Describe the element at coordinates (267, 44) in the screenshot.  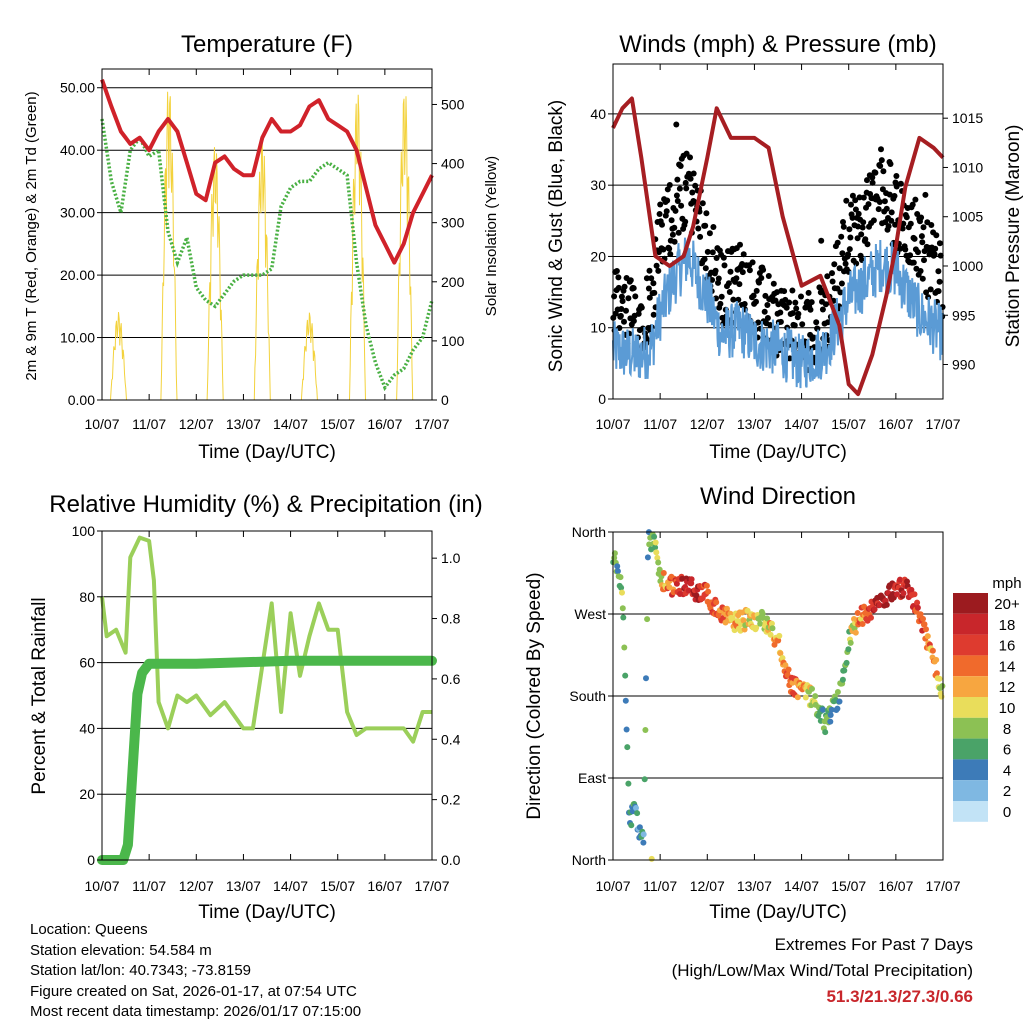
I see `temperature-title: Temperature (F)` at that location.